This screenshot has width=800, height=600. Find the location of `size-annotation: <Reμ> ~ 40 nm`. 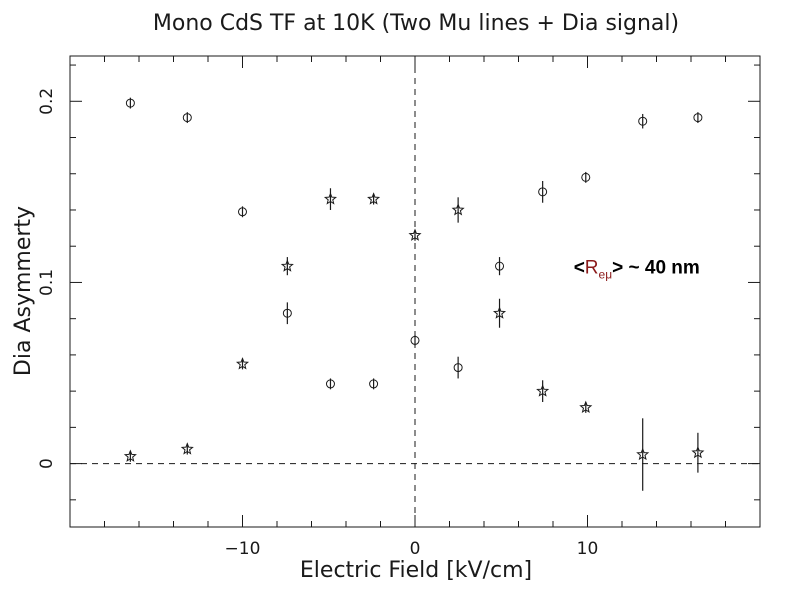

size-annotation: <Reμ> ~ 40 nm is located at coordinates (637, 269).